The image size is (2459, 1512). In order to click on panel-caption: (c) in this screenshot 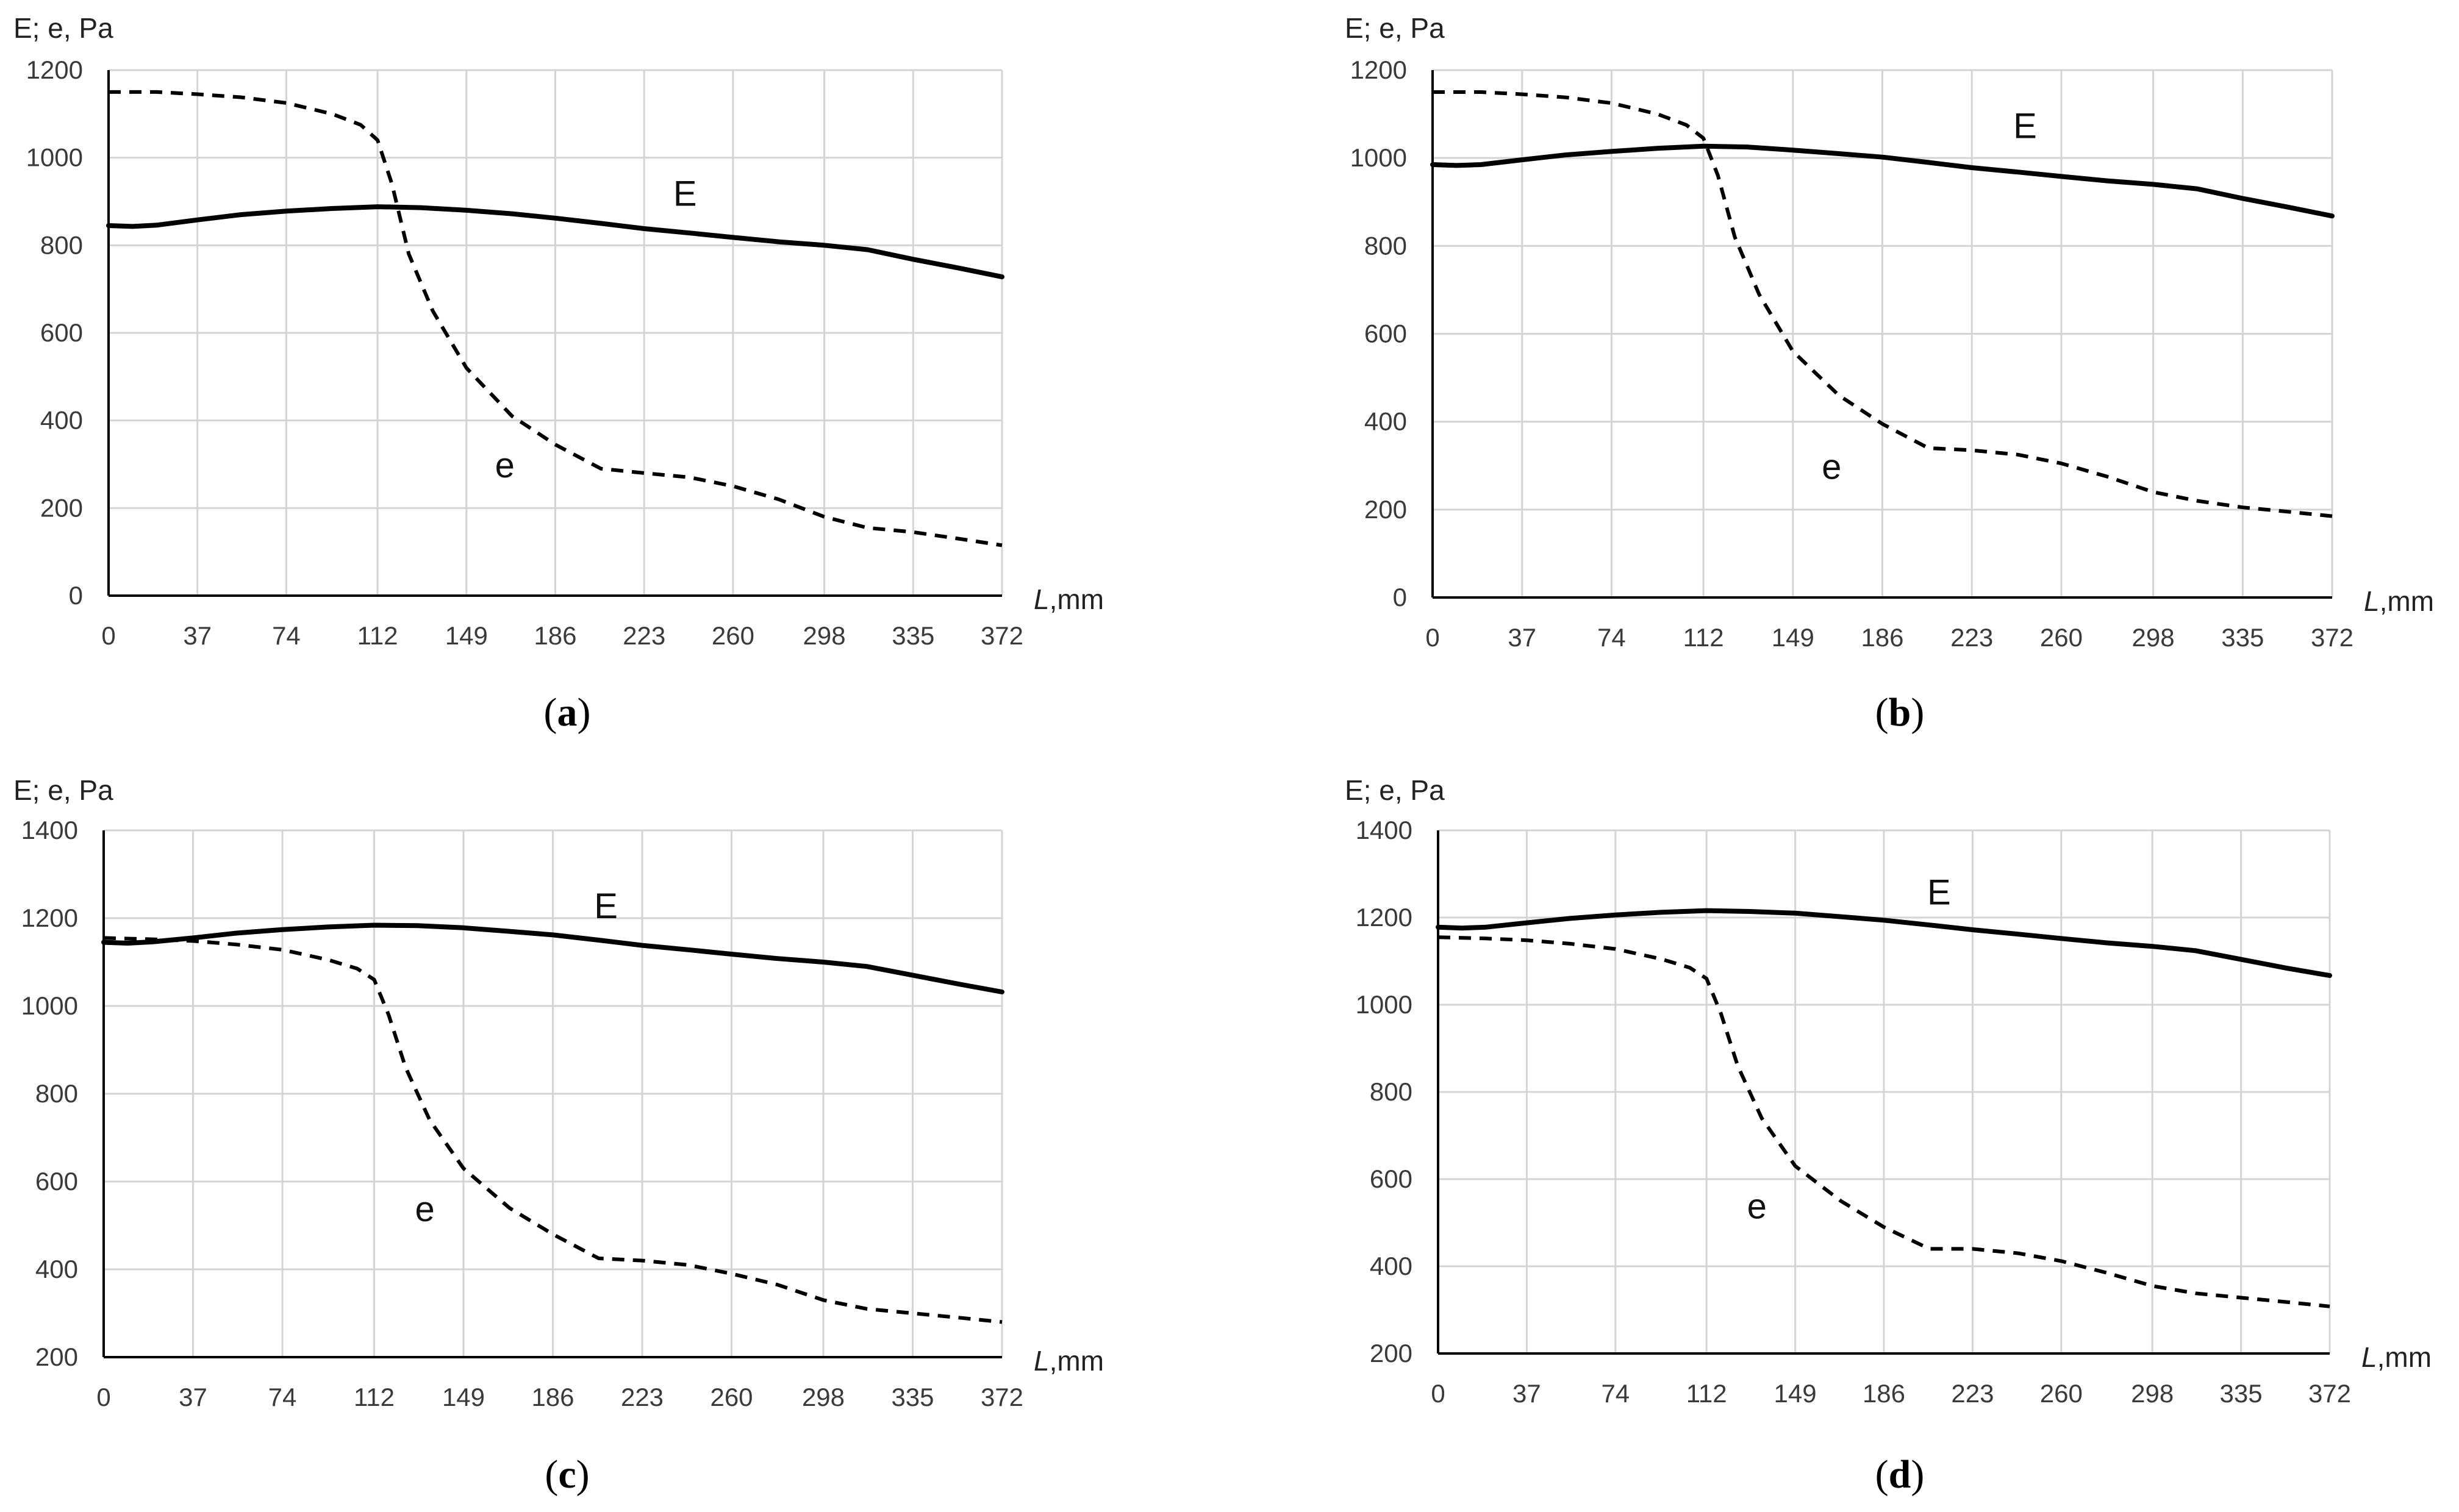, I will do `click(567, 1474)`.